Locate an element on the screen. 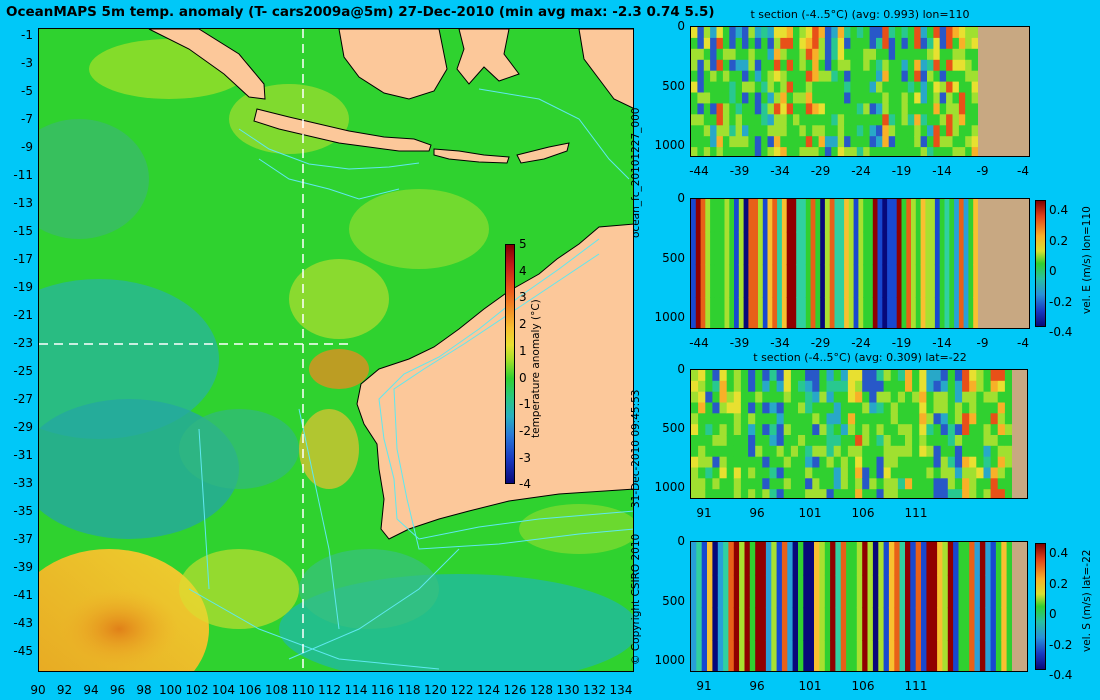 The height and width of the screenshot is (700, 1100). map-x-tick: 106 is located at coordinates (250, 690).